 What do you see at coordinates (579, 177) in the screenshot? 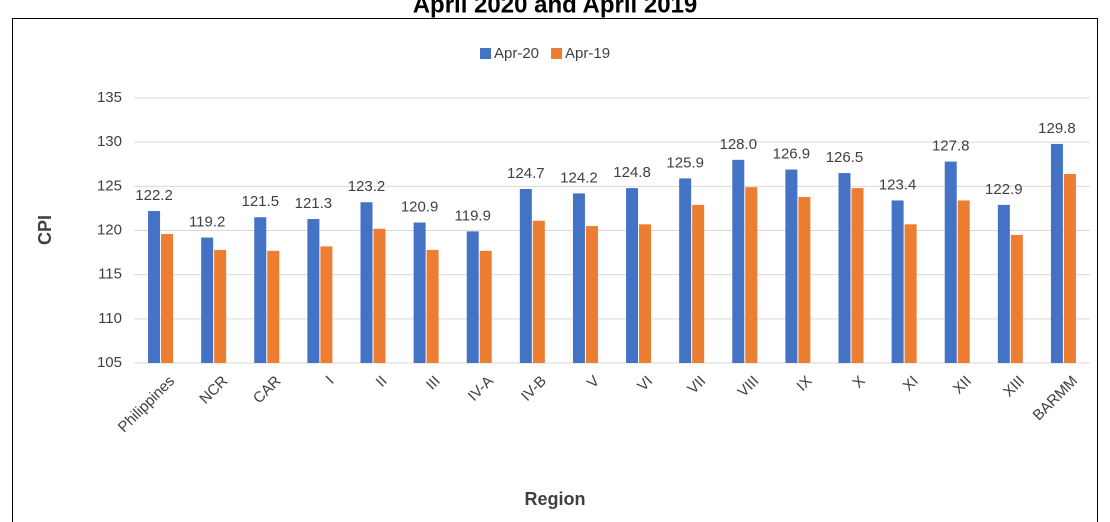
I see `data-label: 124.2` at bounding box center [579, 177].